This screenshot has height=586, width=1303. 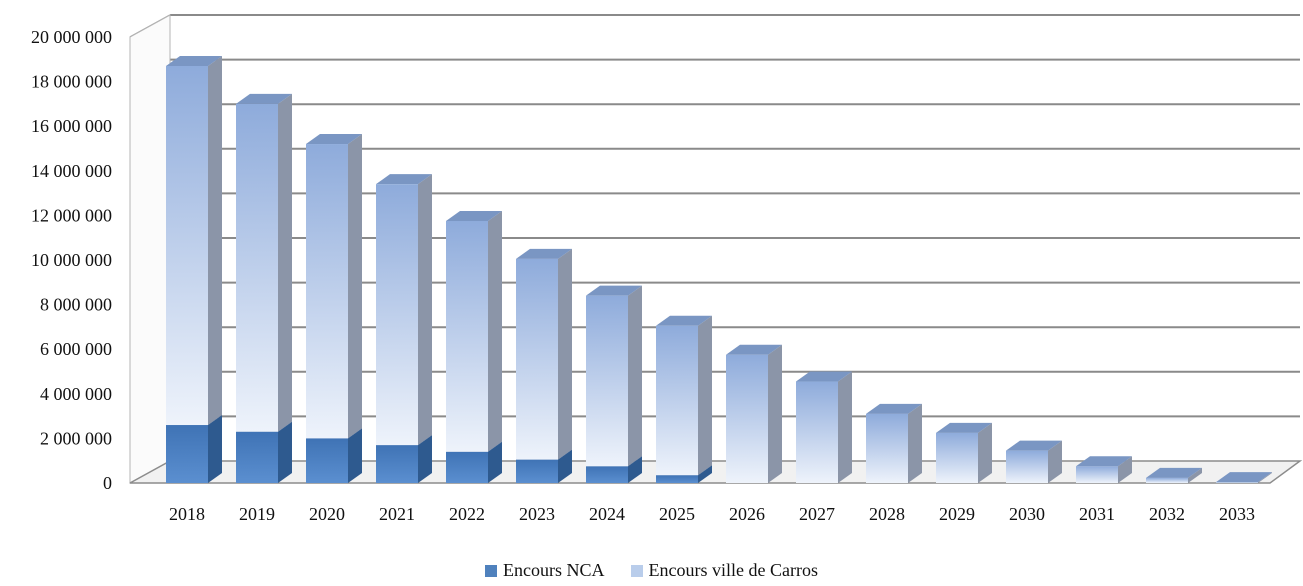 What do you see at coordinates (957, 514) in the screenshot?
I see `x-tick-label: 2029` at bounding box center [957, 514].